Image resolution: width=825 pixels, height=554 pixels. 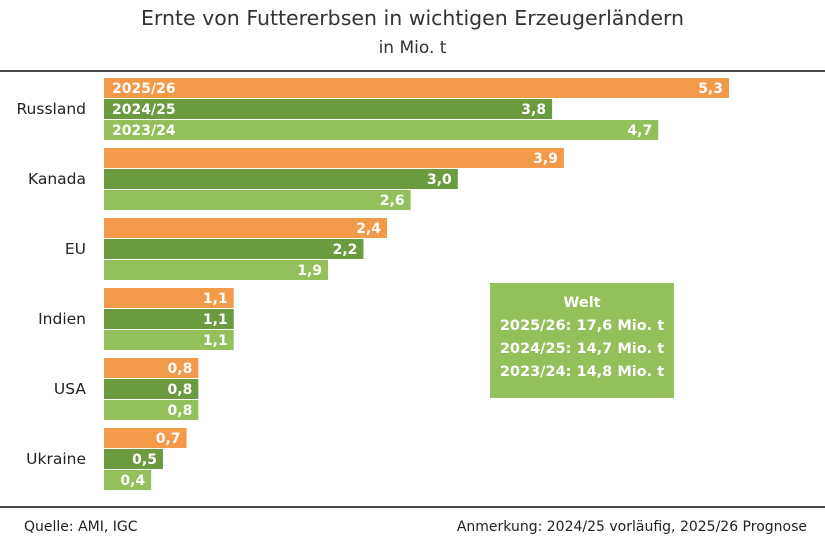 I want to click on category-label: EU, so click(x=75, y=249).